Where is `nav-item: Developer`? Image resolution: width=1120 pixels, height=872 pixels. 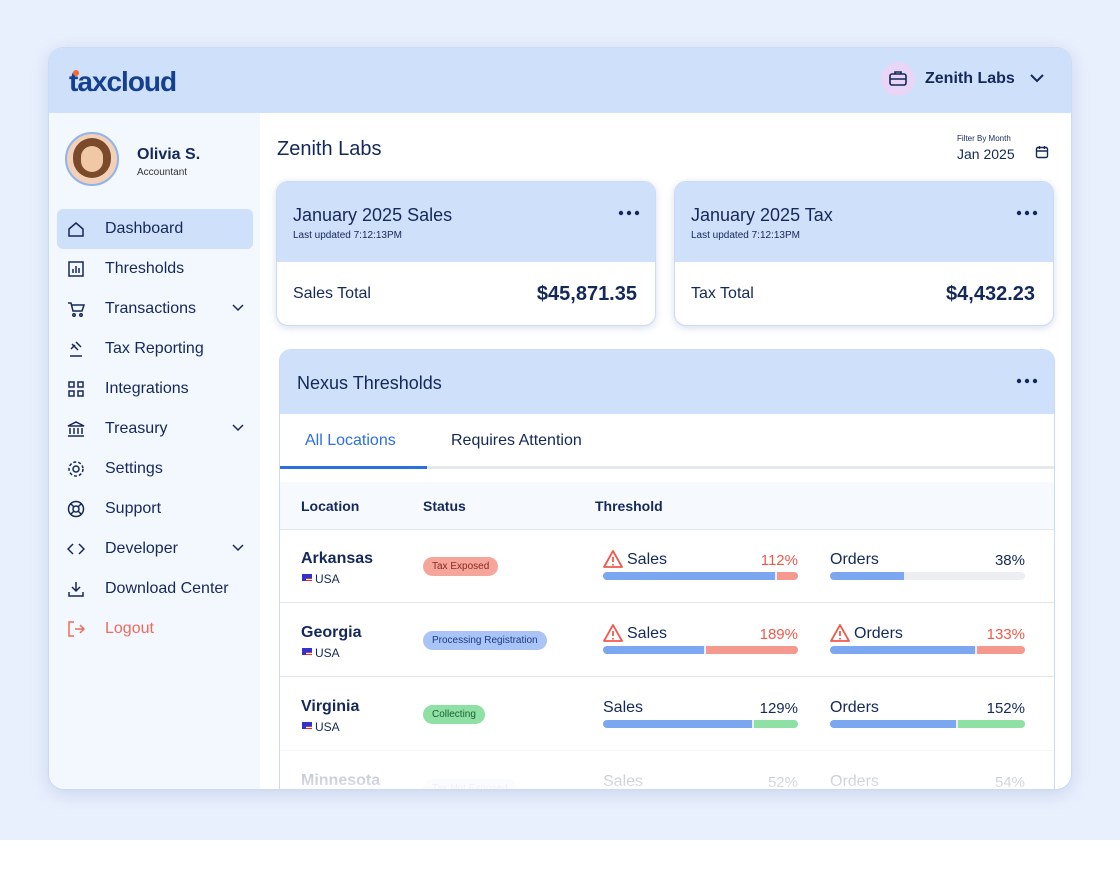
nav-item: Developer is located at coordinates (141, 548).